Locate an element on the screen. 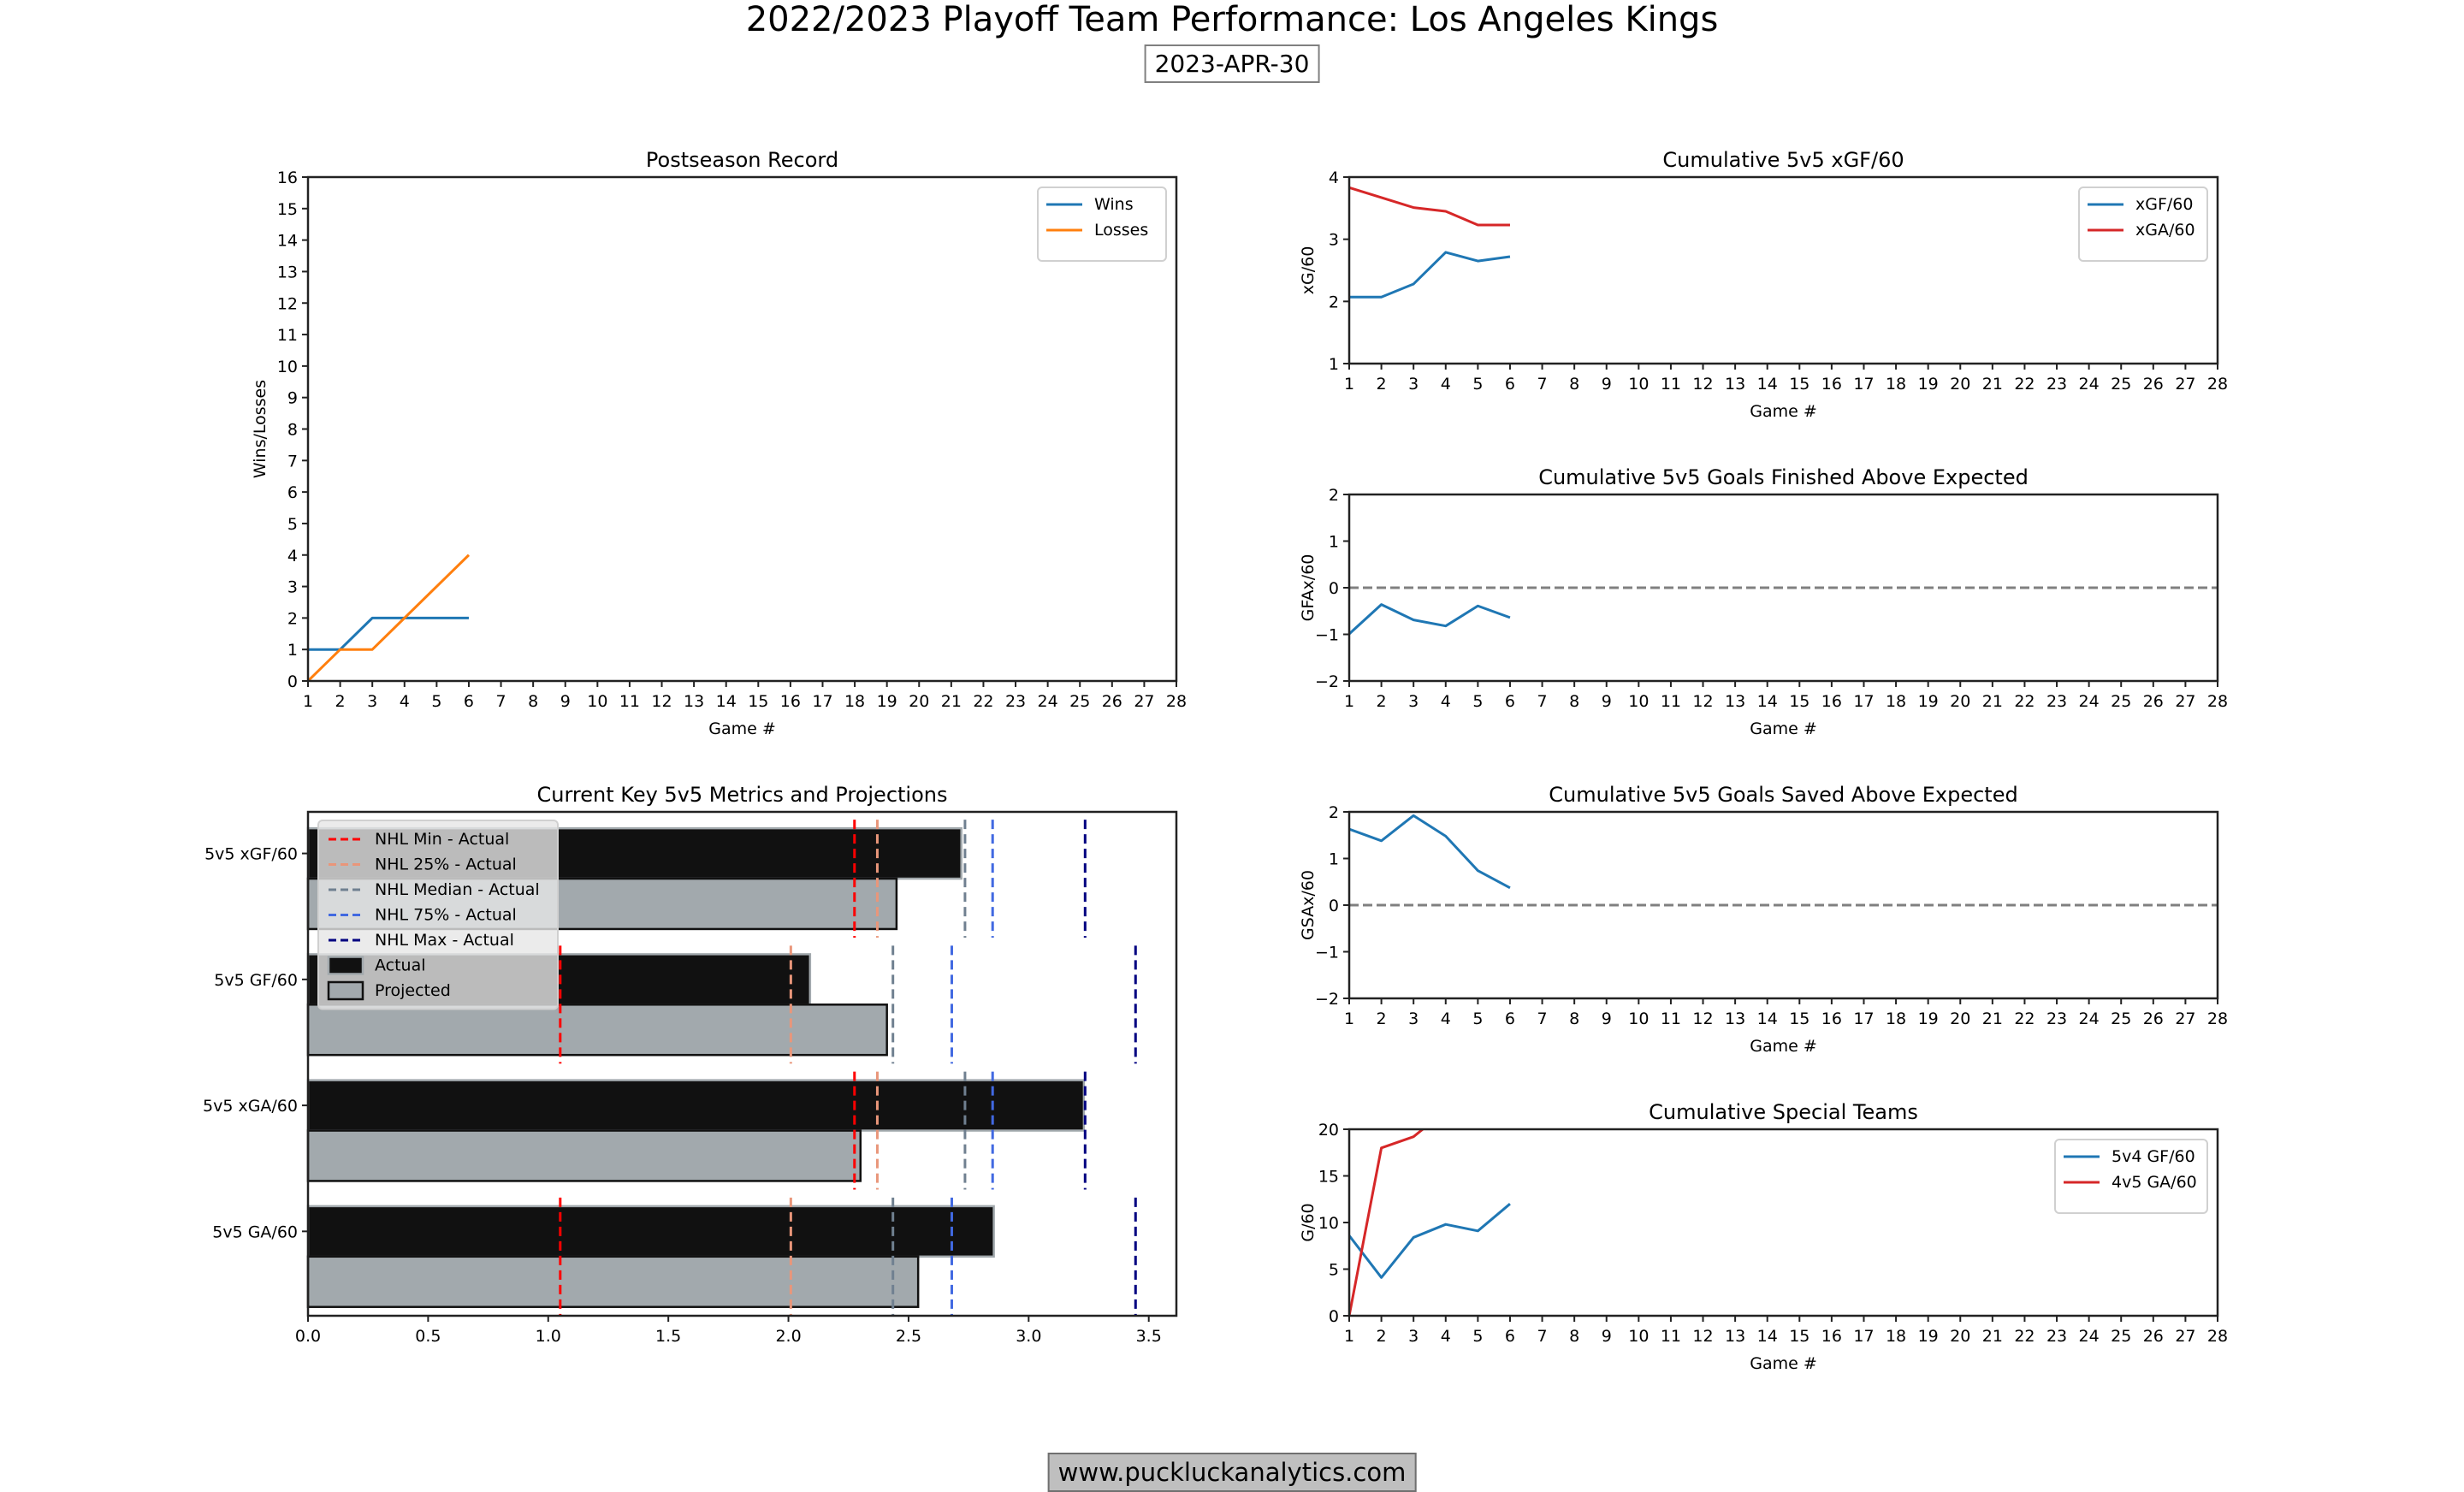 The image size is (2464, 1492). legend-label-nhl-25-actual: NHL 25% - Actual is located at coordinates (446, 865).